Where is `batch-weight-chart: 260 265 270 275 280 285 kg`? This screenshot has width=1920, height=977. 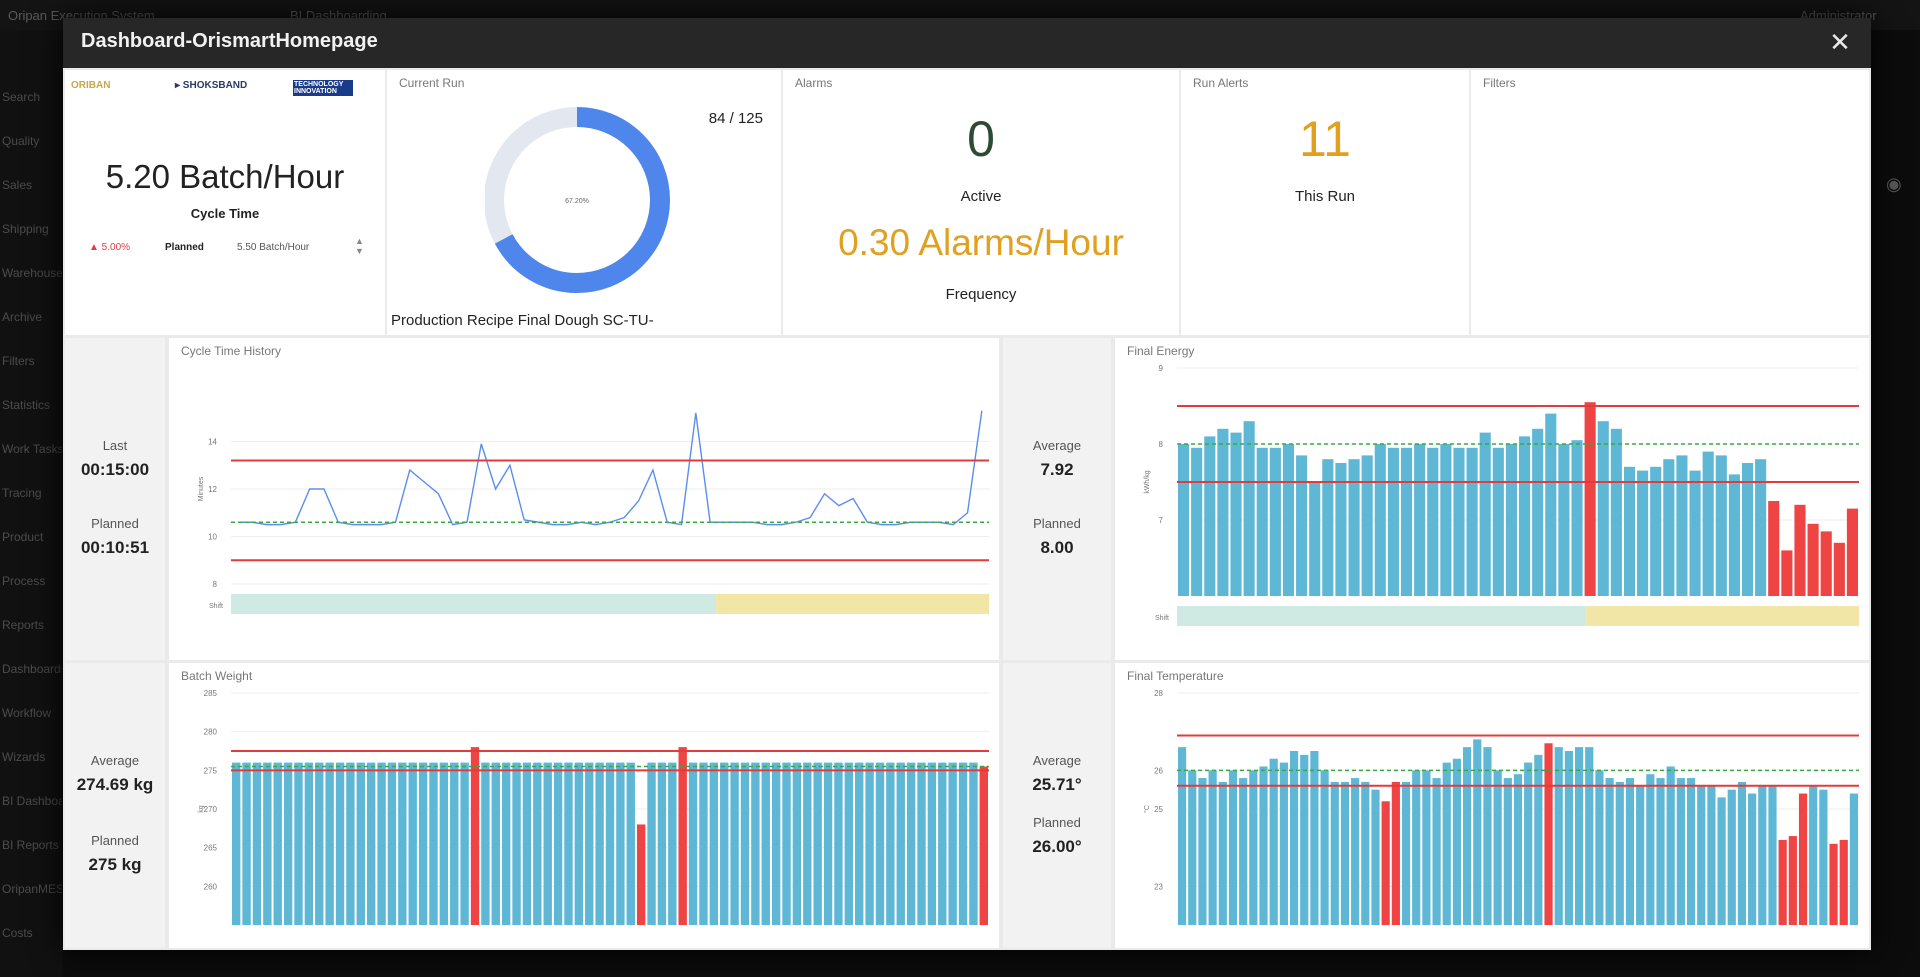 batch-weight-chart: 260 265 270 275 280 285 kg is located at coordinates (593, 807).